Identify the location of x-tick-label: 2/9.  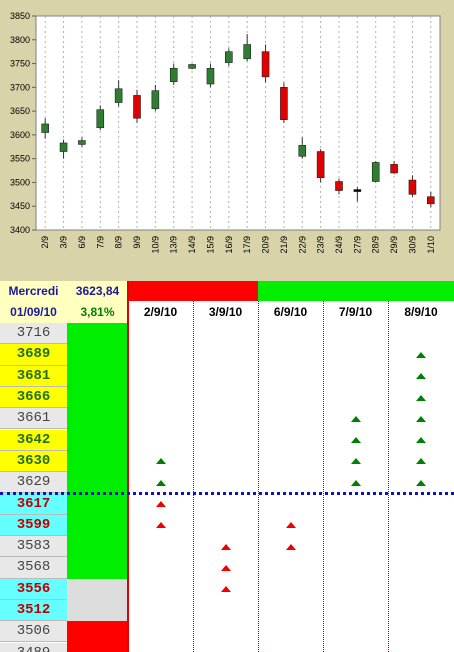
(45, 242).